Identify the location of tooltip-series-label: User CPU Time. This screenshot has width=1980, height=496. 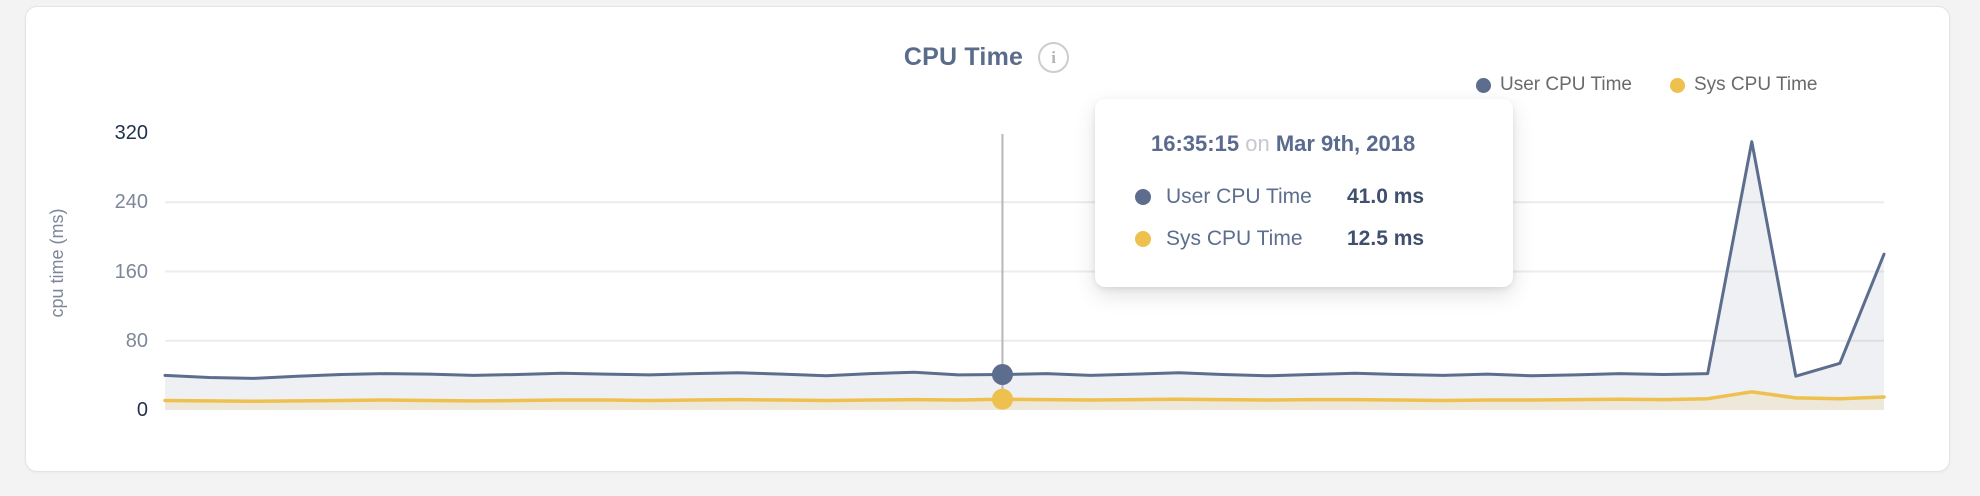
(1239, 196).